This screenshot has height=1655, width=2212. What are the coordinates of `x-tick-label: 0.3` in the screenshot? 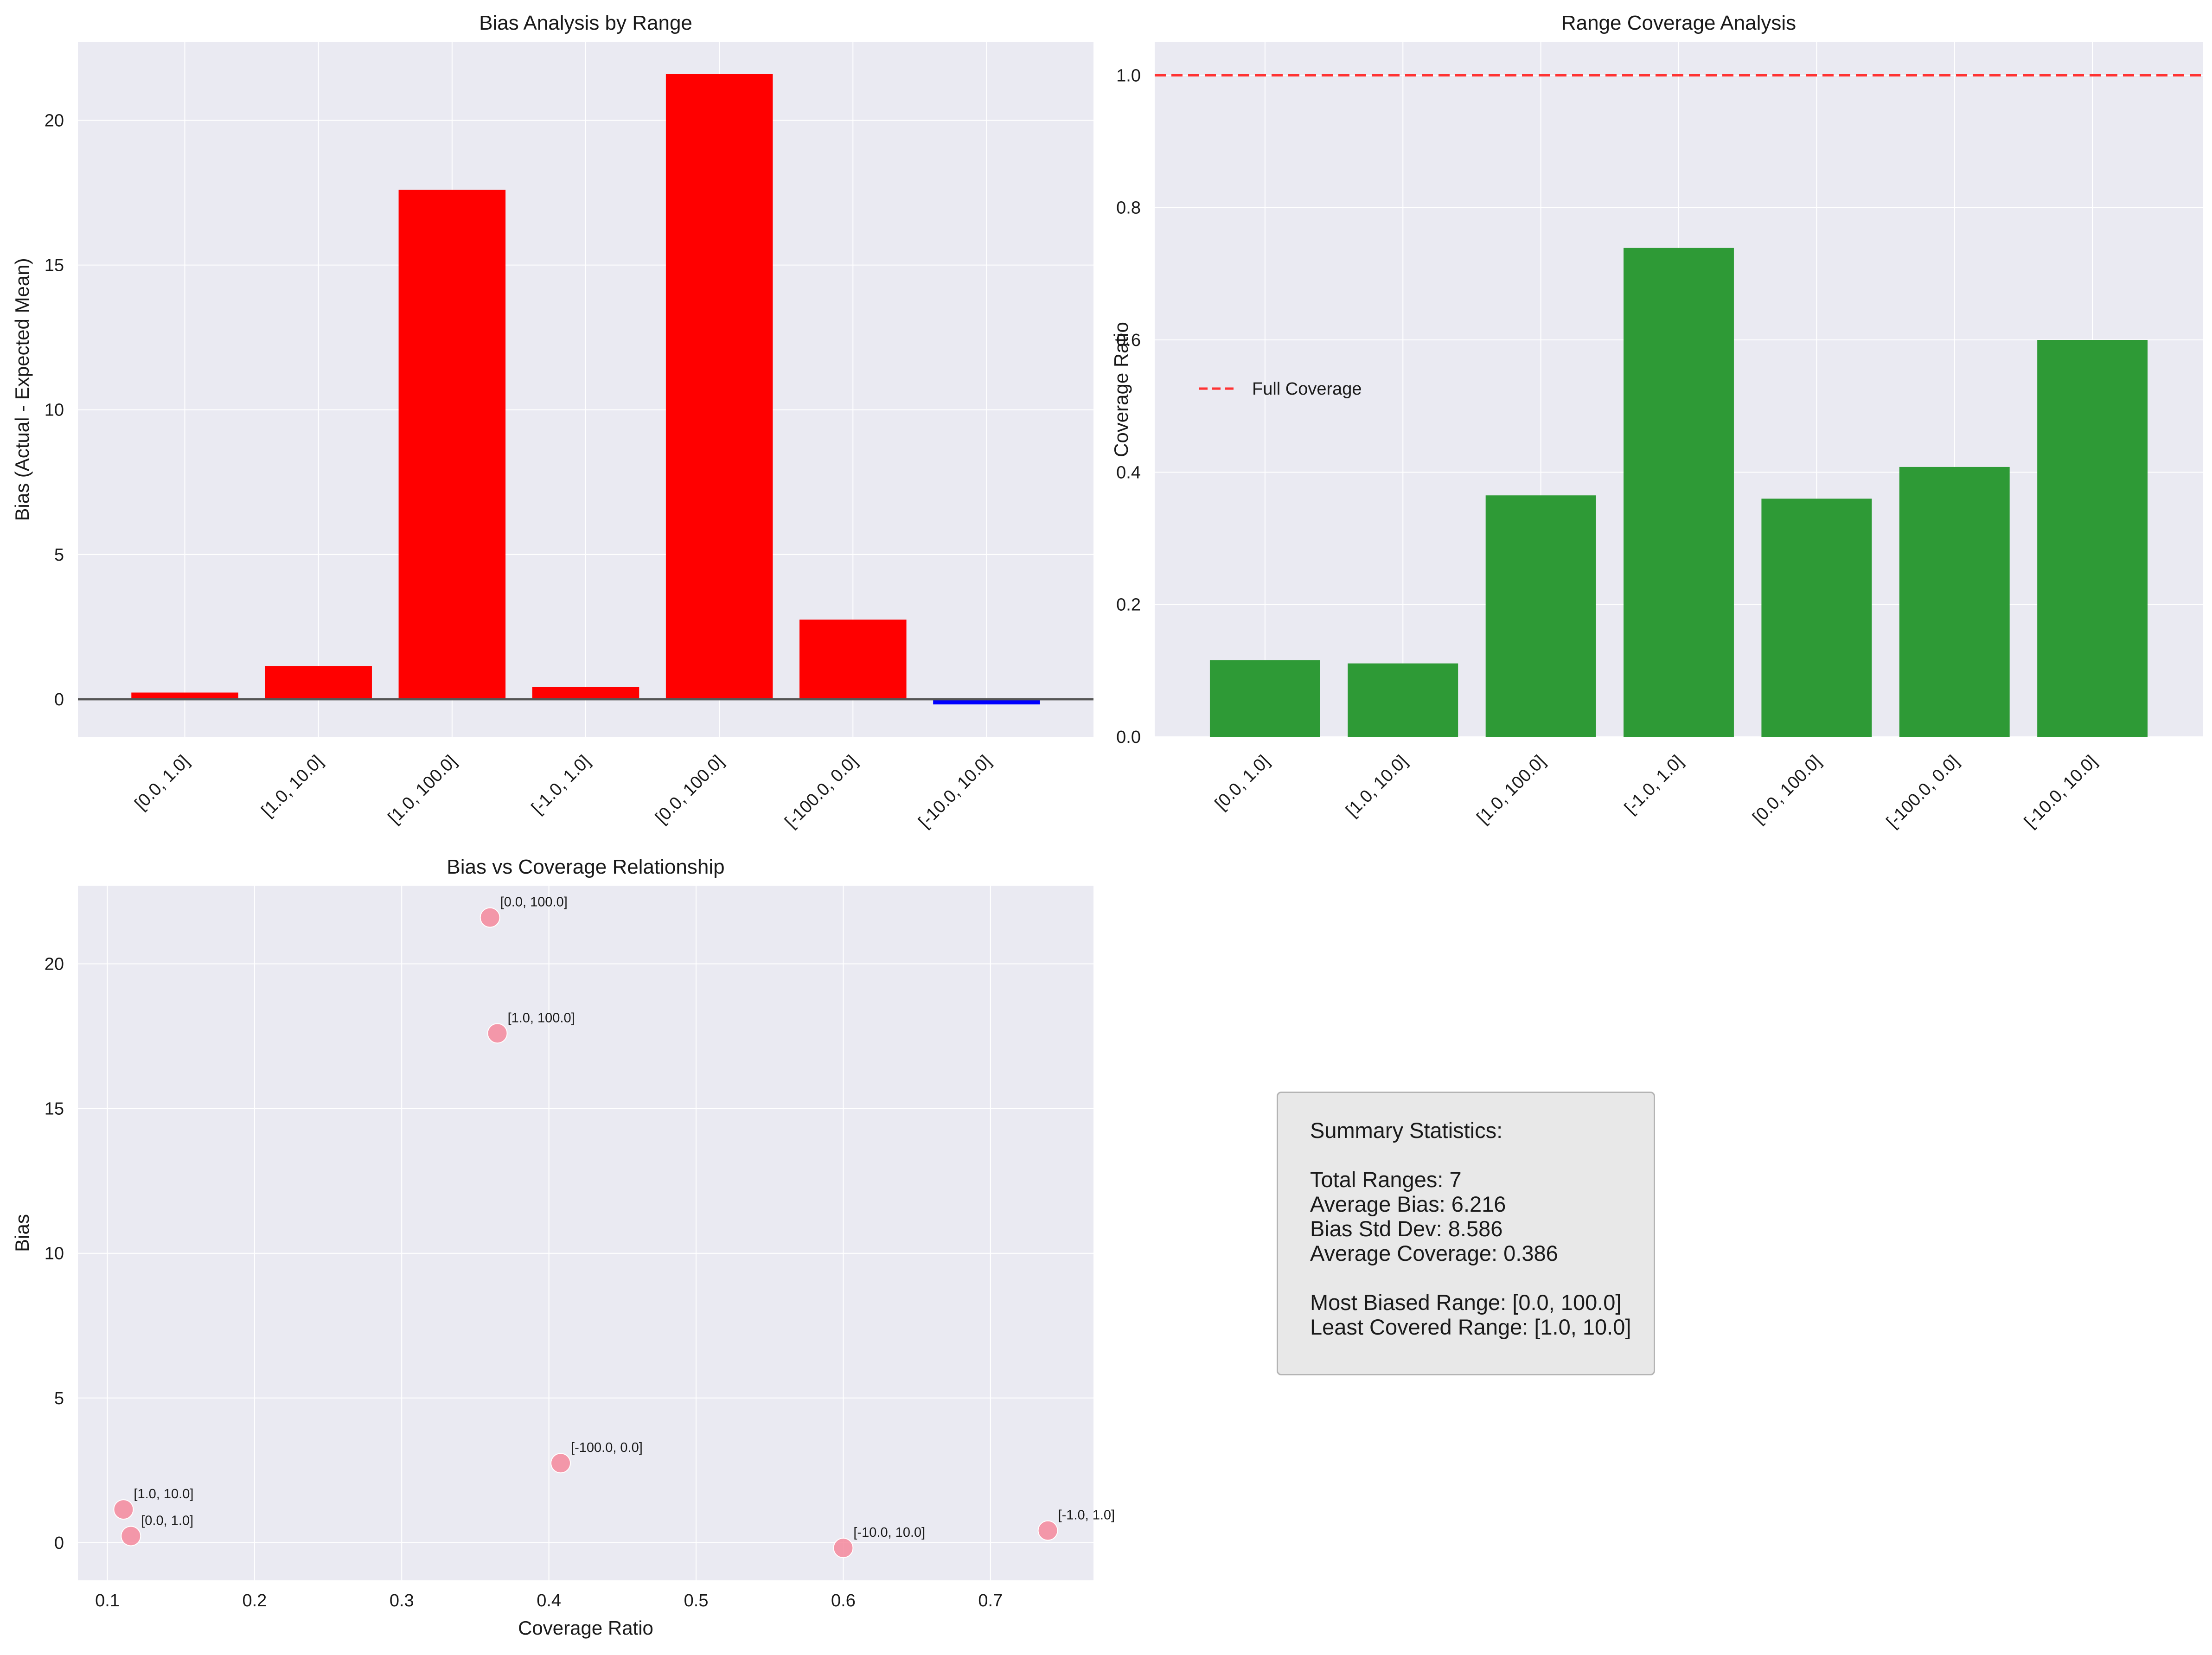 It's located at (402, 1601).